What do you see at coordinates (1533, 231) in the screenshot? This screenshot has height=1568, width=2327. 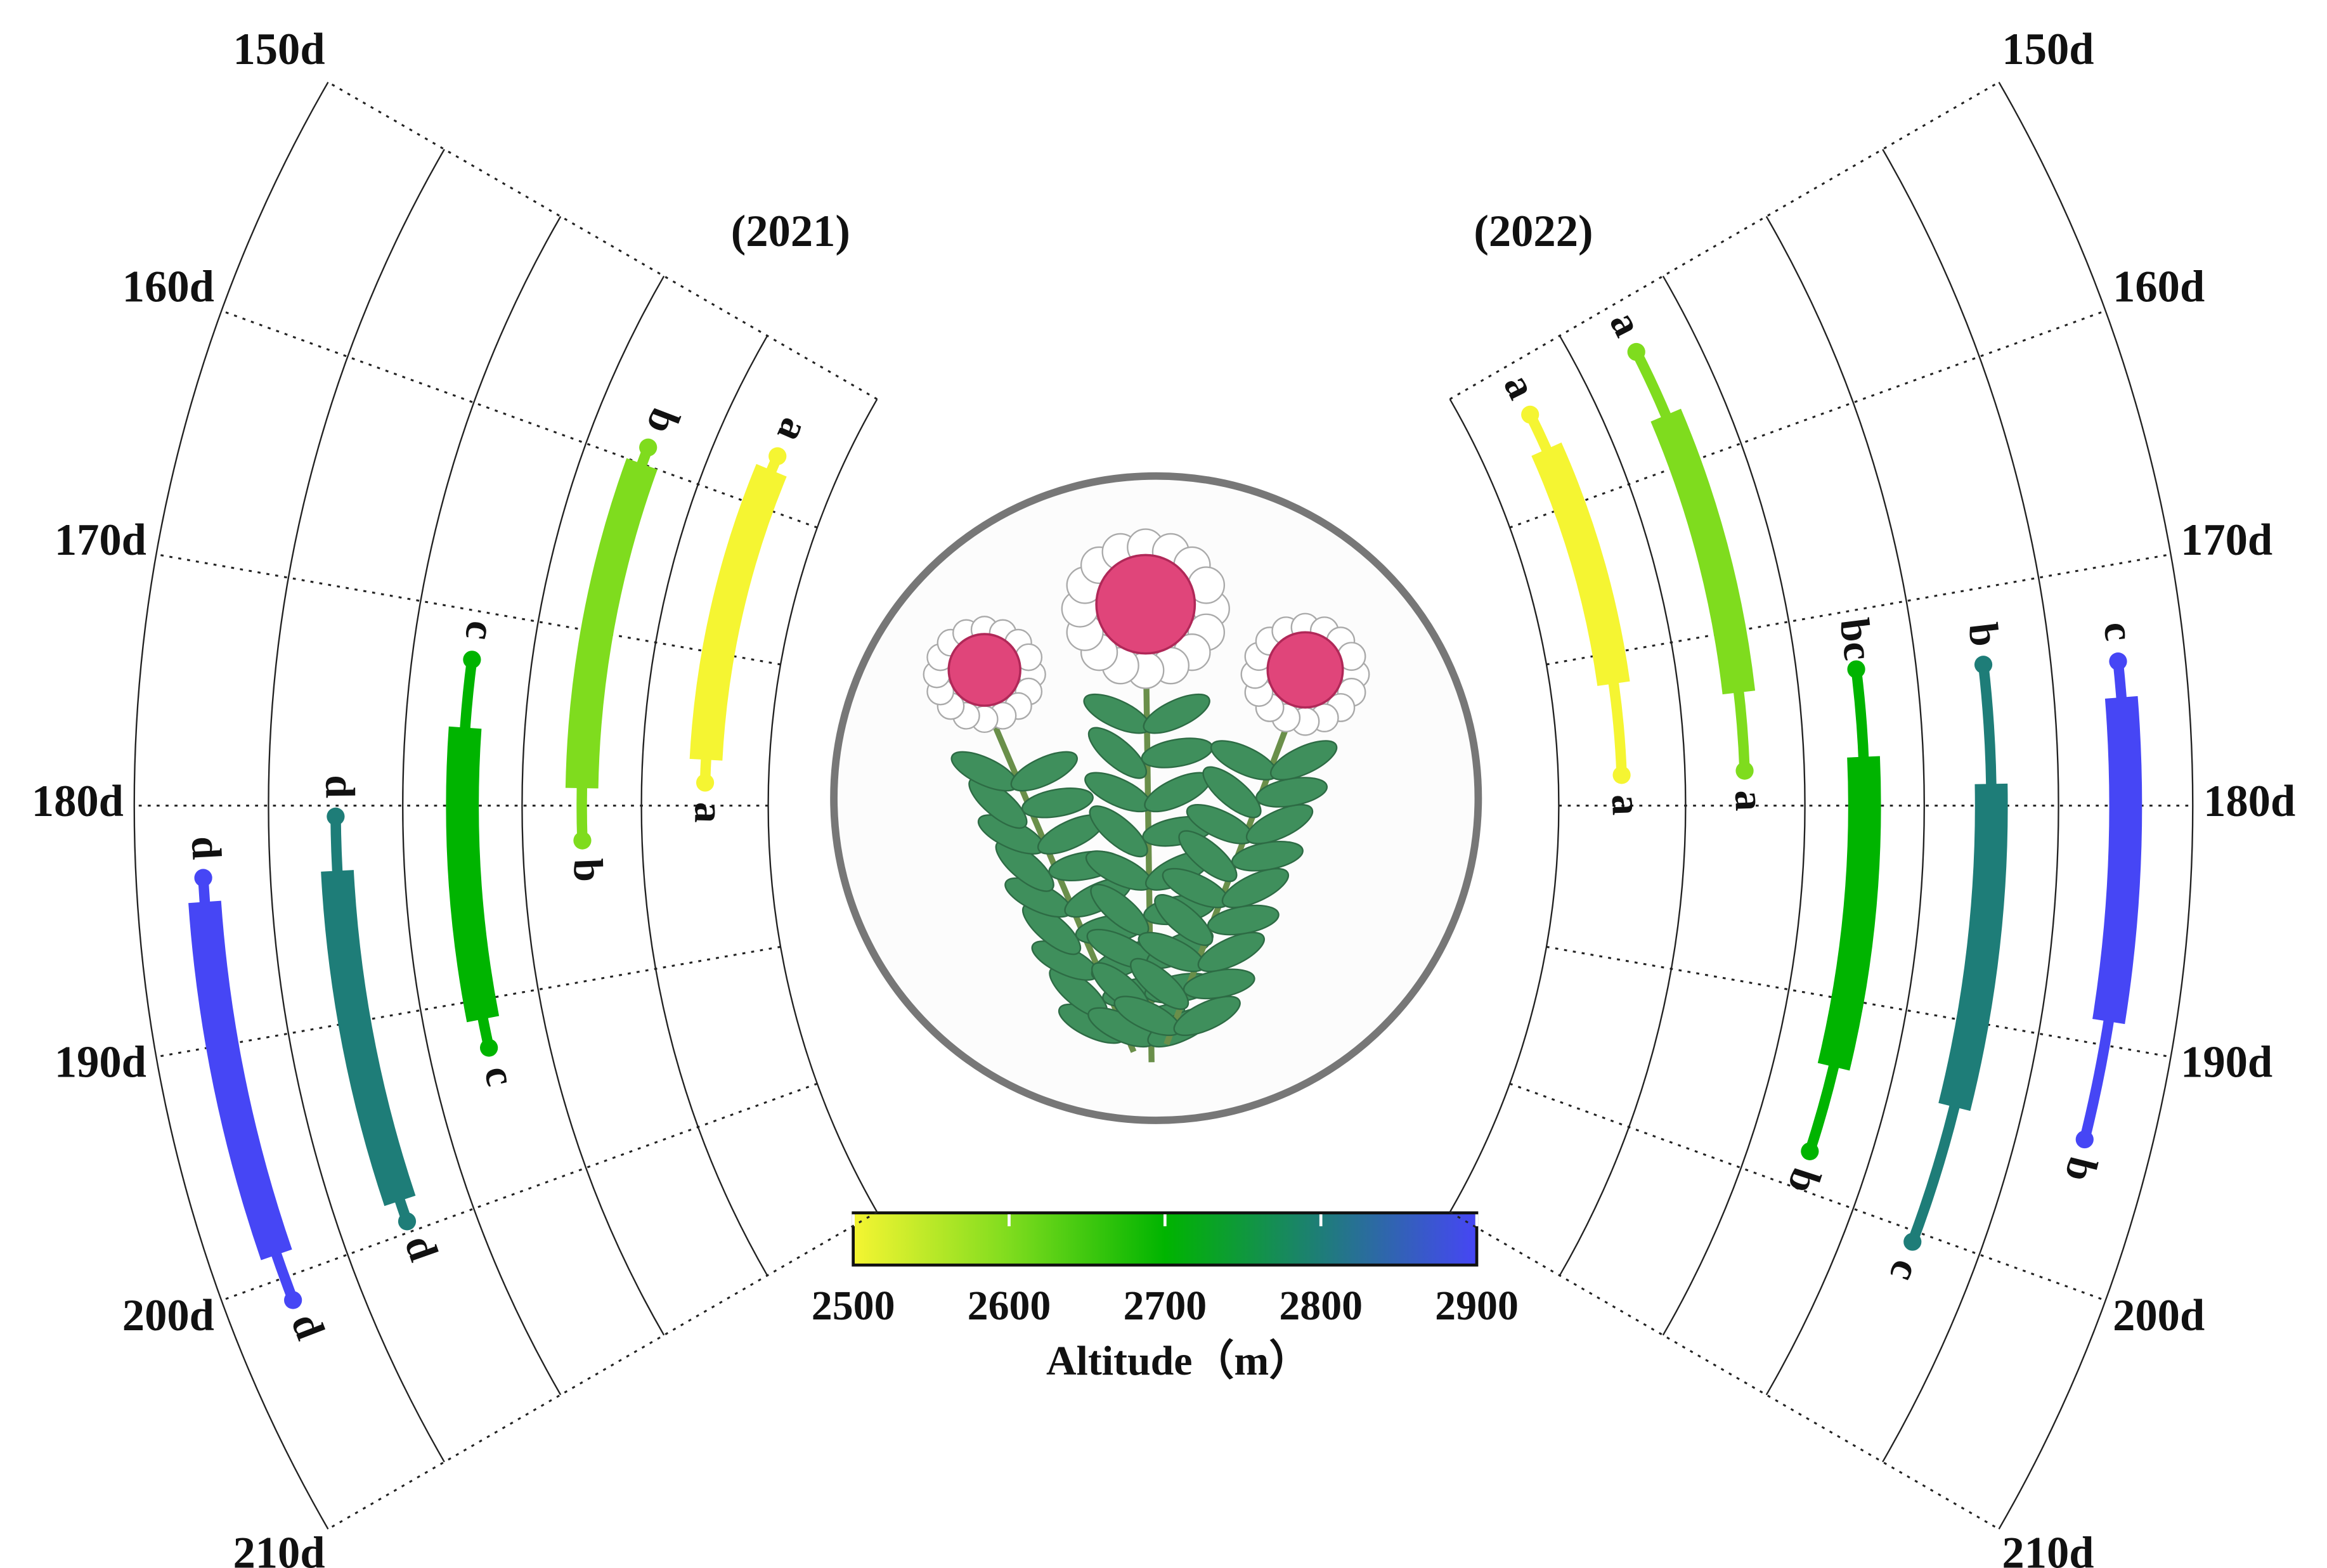 I see `chart-title: (2022)` at bounding box center [1533, 231].